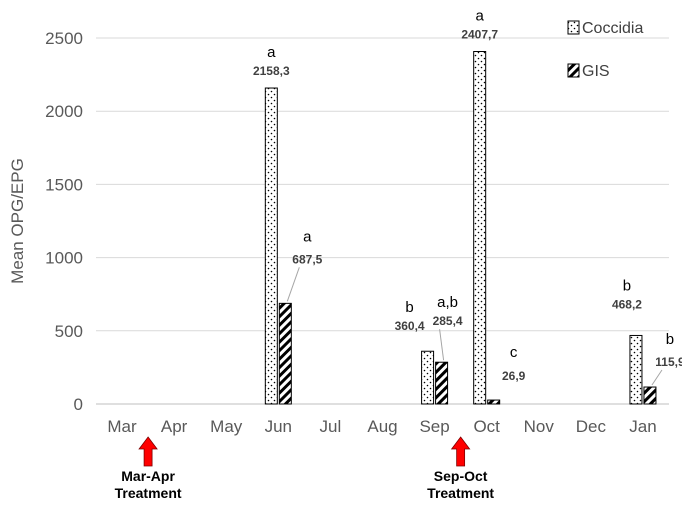 The width and height of the screenshot is (682, 505). Describe the element at coordinates (434, 426) in the screenshot. I see `x-tick-label-sep: Sep` at that location.